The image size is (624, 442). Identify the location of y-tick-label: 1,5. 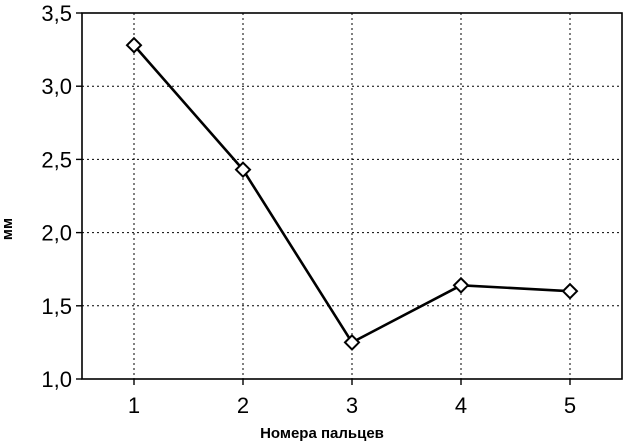
(56, 306).